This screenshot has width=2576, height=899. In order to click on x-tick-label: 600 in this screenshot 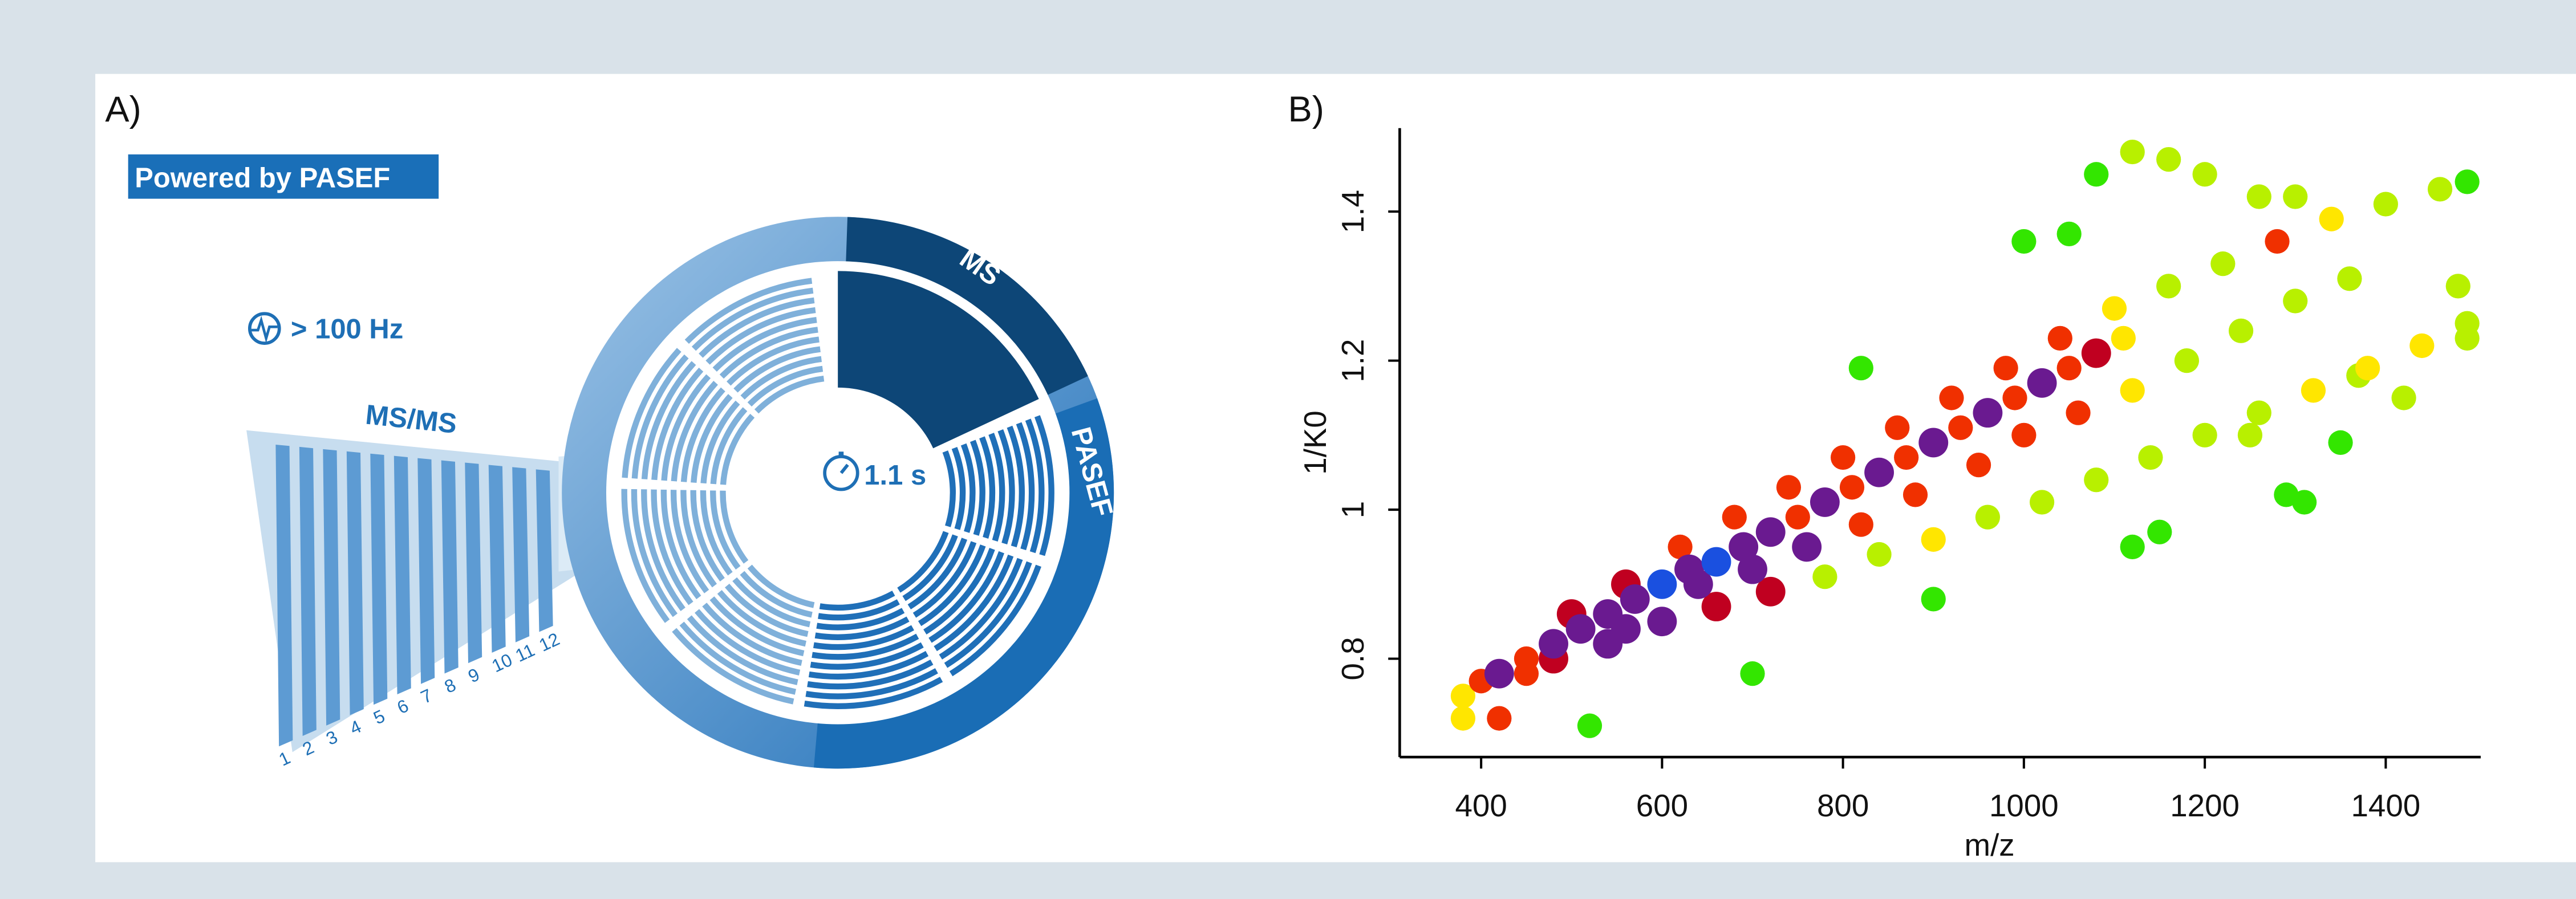, I will do `click(1662, 805)`.